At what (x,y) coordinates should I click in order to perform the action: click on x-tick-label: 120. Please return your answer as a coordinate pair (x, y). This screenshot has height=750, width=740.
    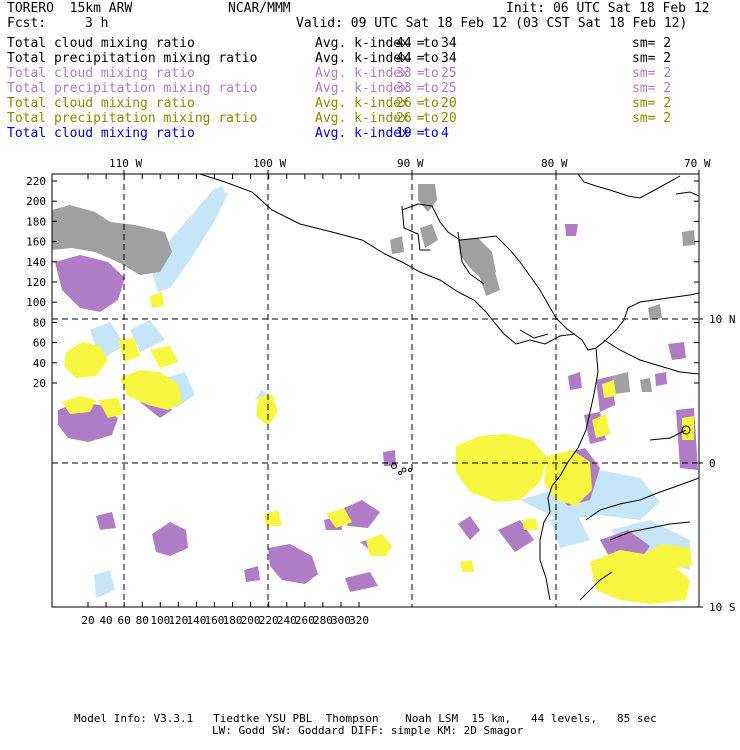
    Looking at the image, I should click on (178, 620).